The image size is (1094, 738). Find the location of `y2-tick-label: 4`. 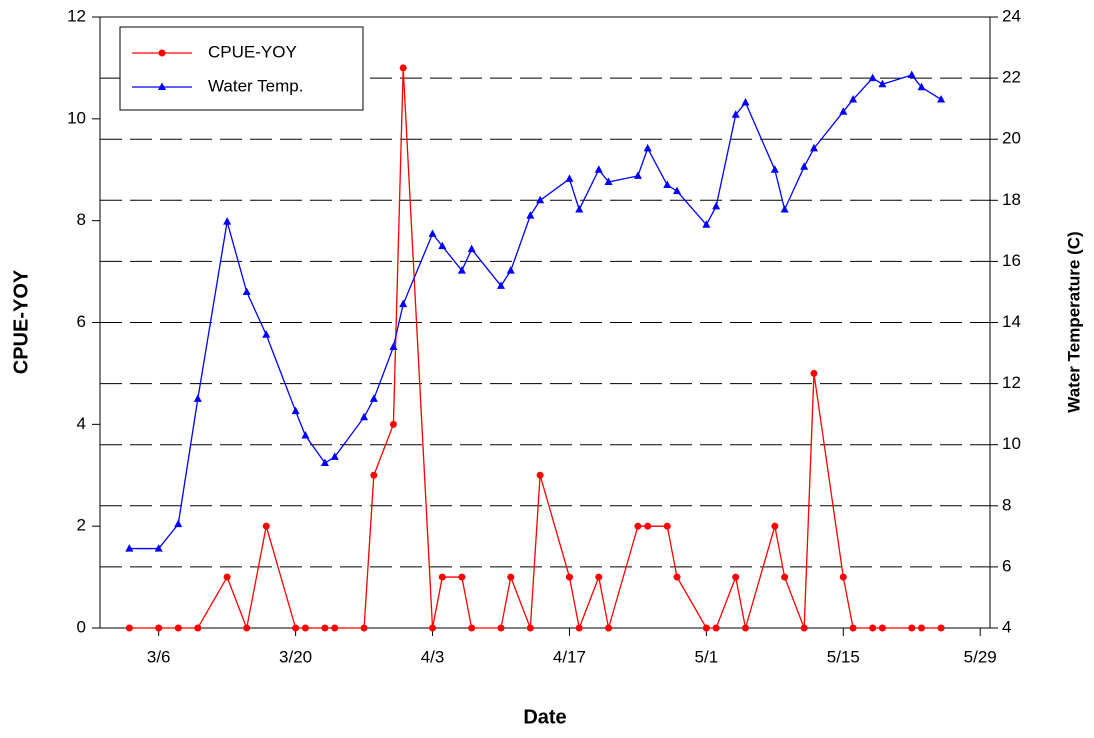

y2-tick-label: 4 is located at coordinates (1006, 626).